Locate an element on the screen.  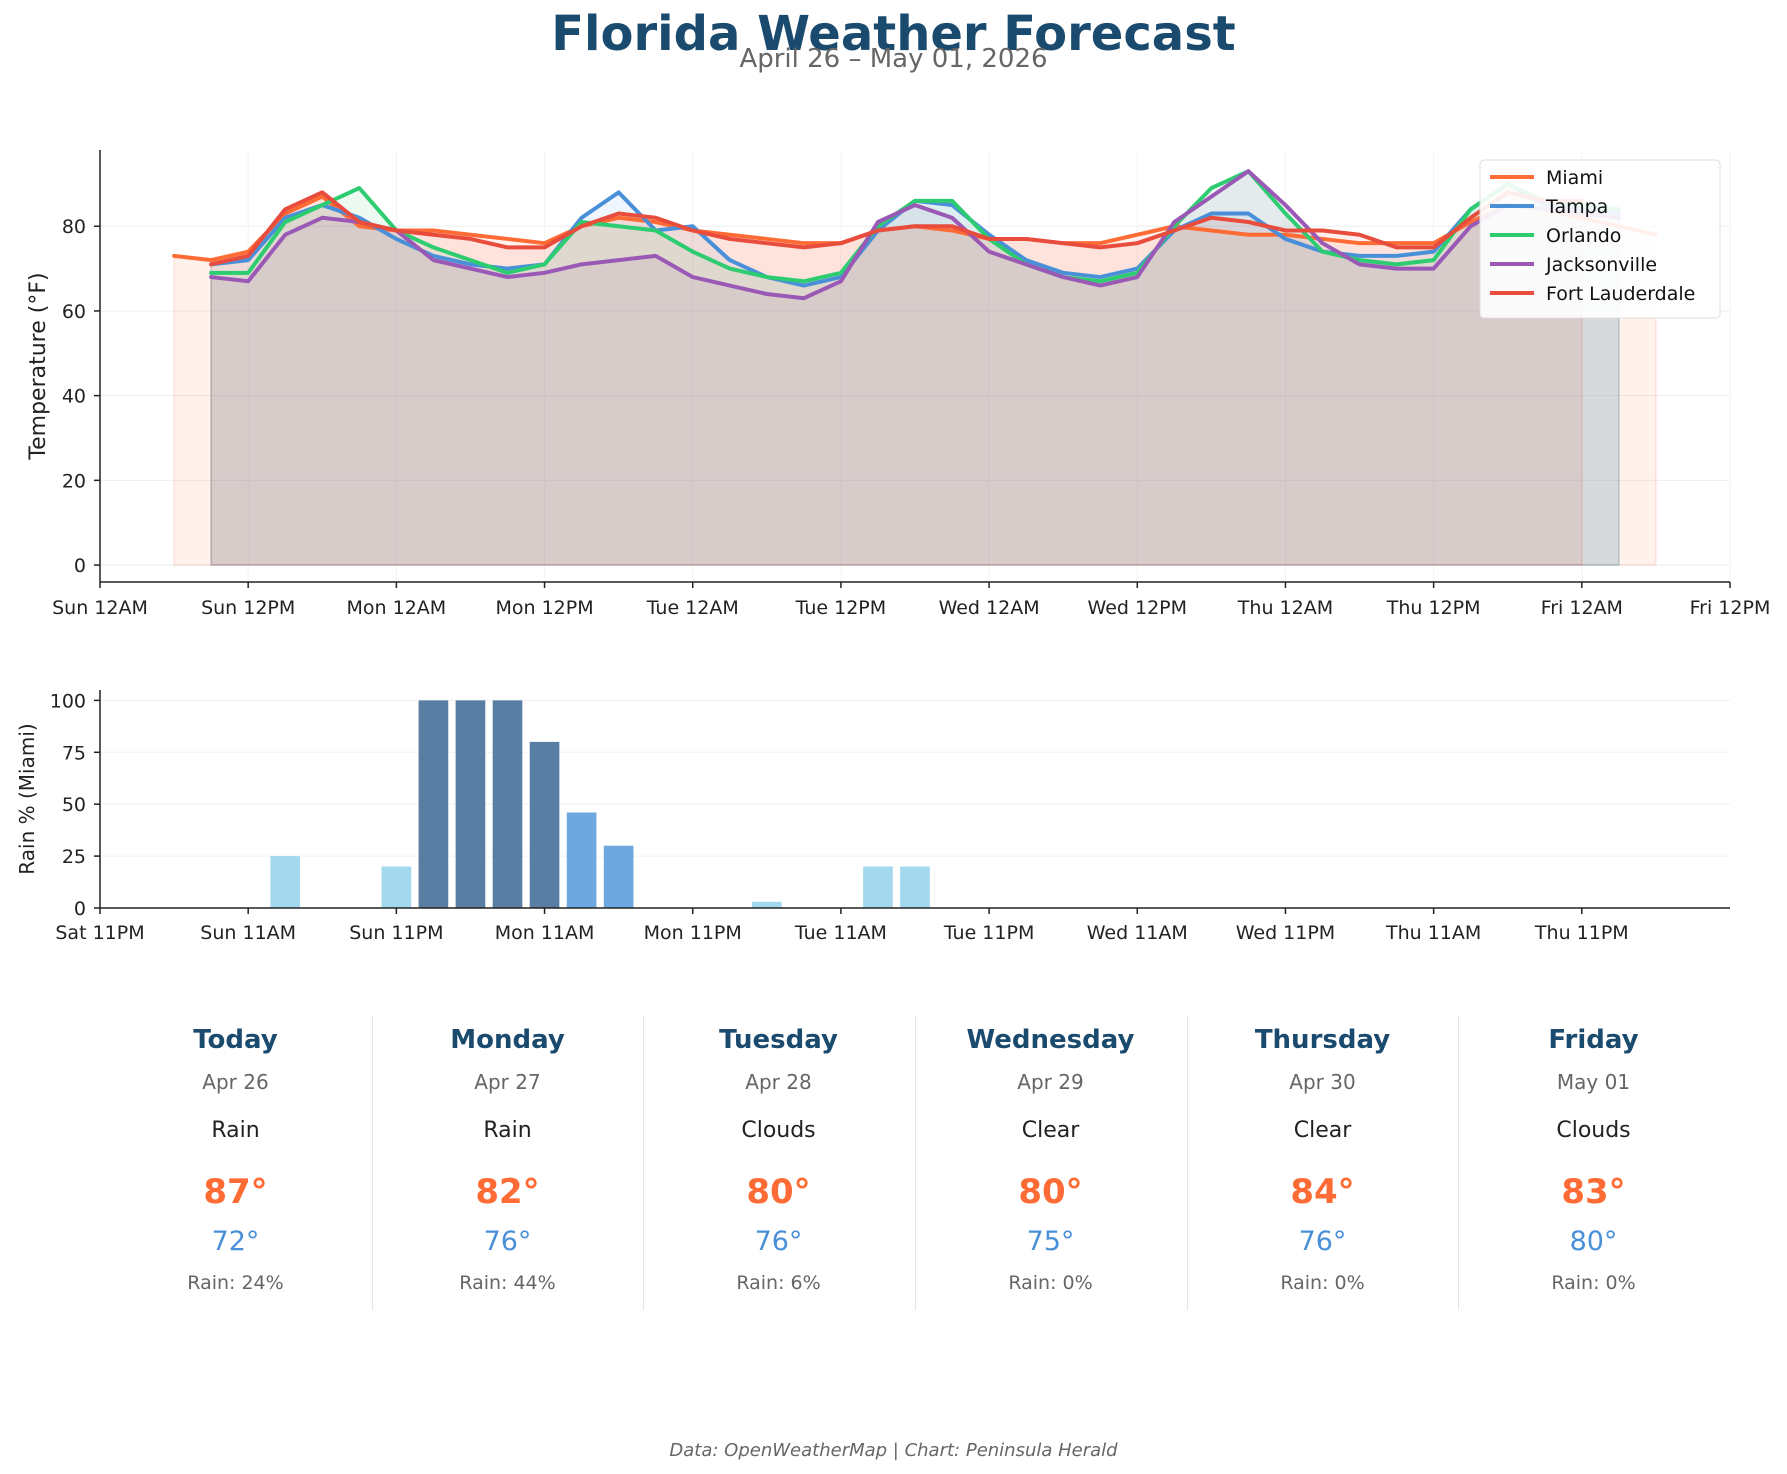
forecast-card: Friday May 01 Clouds 83° 80° Rain: 0% is located at coordinates (1593, 1160).